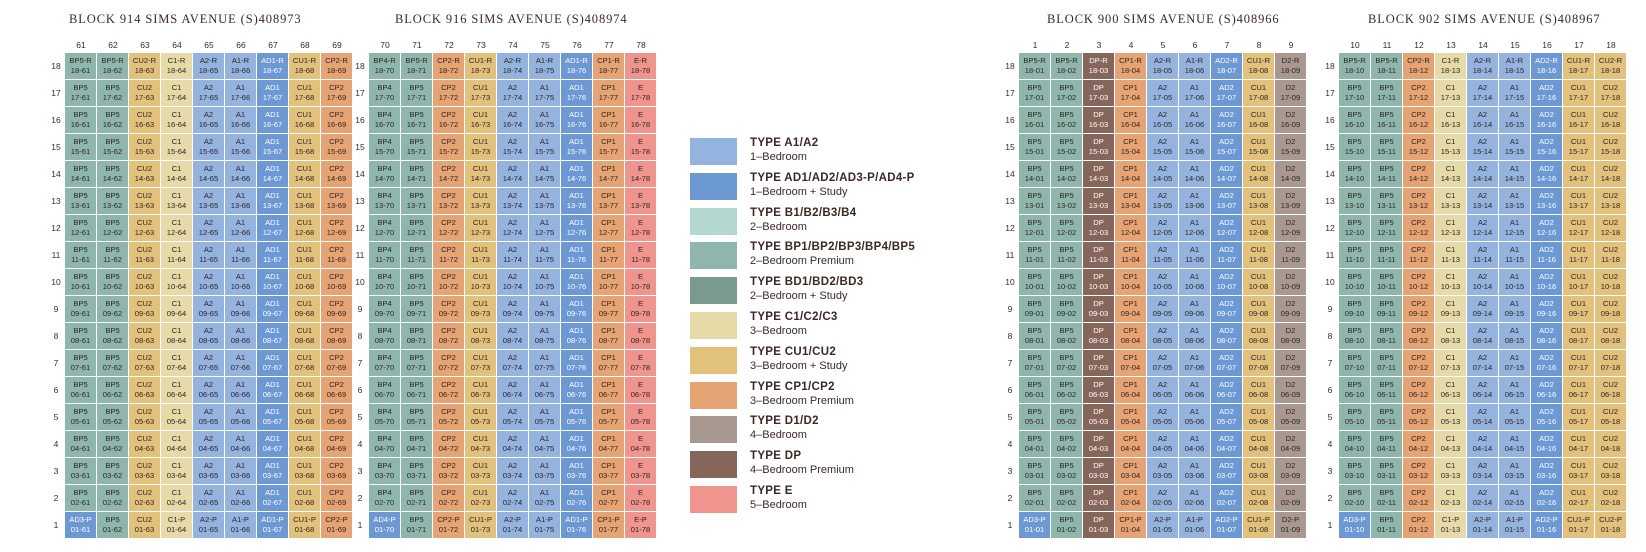 Image resolution: width=1646 pixels, height=552 pixels. What do you see at coordinates (640, 390) in the screenshot?
I see `unit-cell: E 06-78` at bounding box center [640, 390].